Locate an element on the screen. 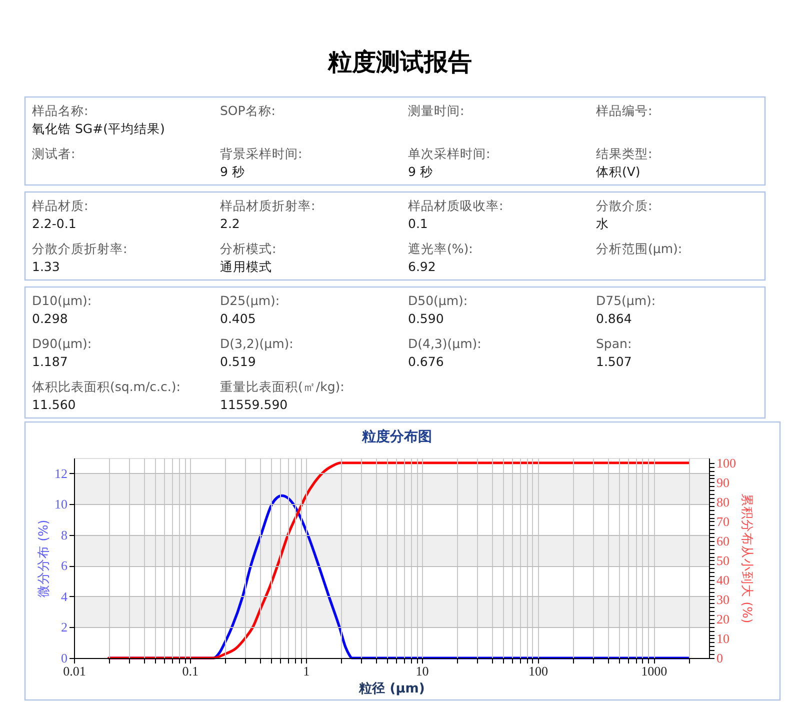 The image size is (800, 702). y2-tick-label: 20 is located at coordinates (723, 618).